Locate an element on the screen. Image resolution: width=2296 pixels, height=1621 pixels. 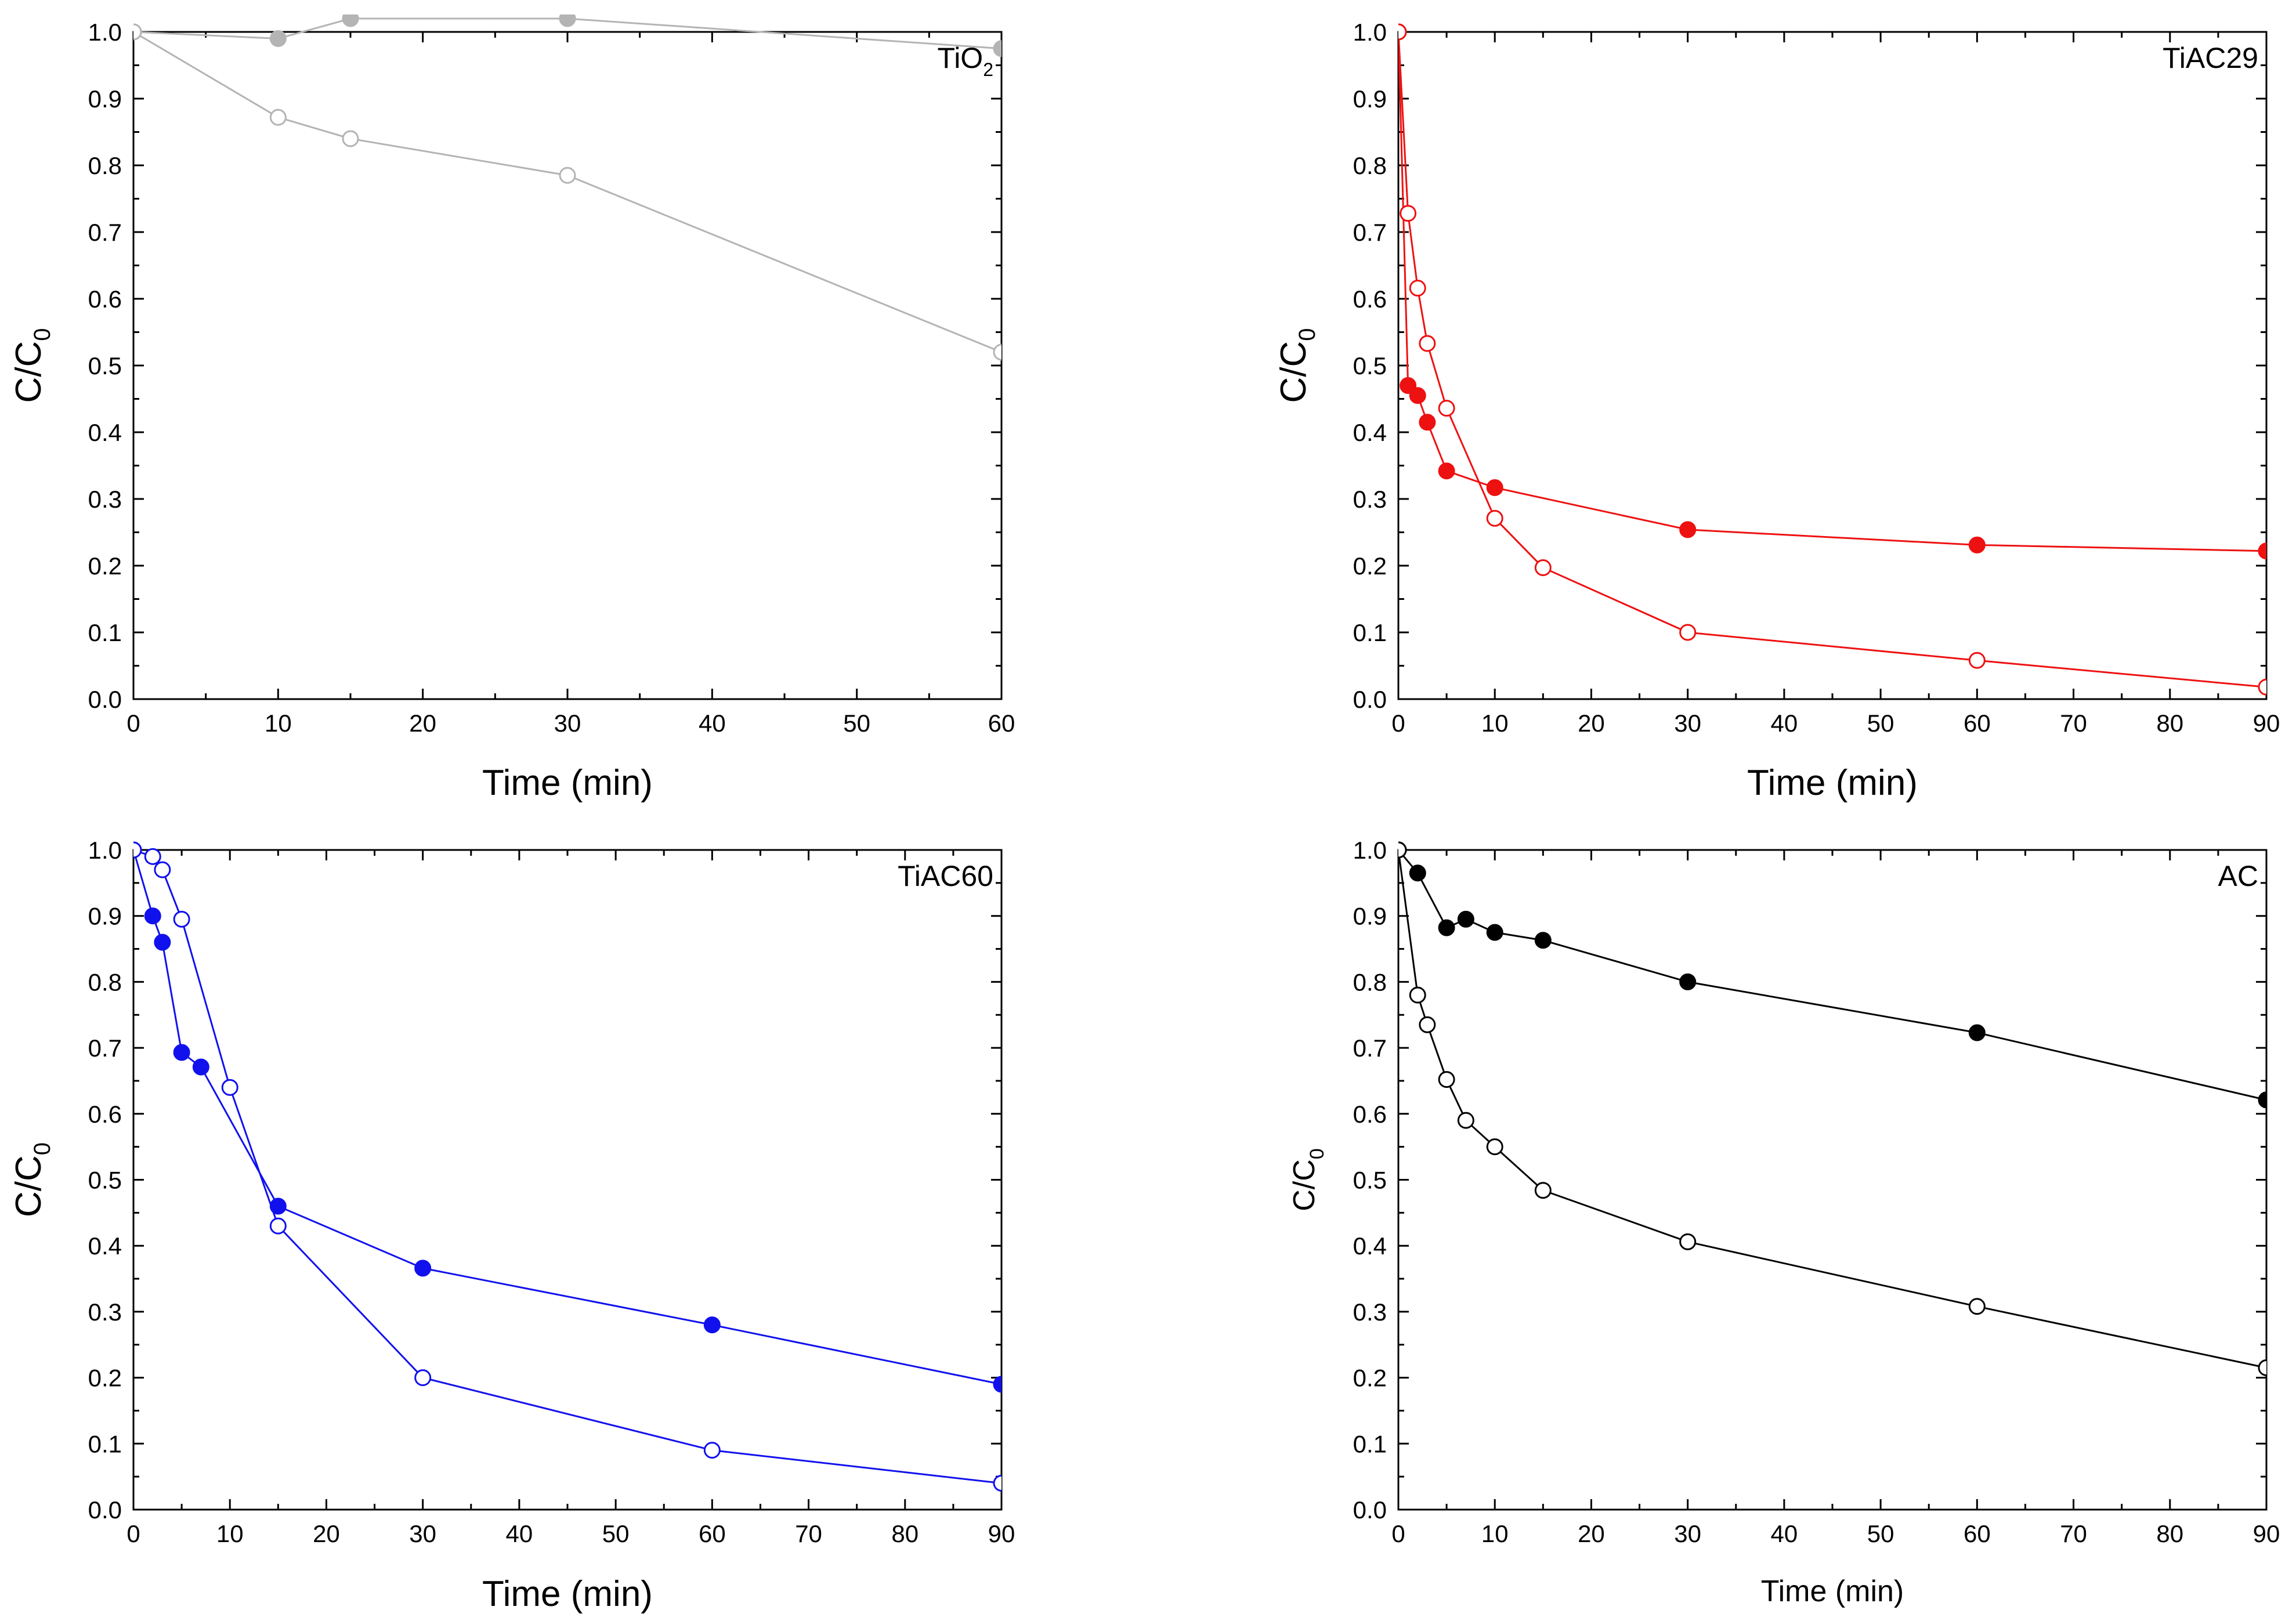
y-tick-label: 1.0 is located at coordinates (1370, 850).